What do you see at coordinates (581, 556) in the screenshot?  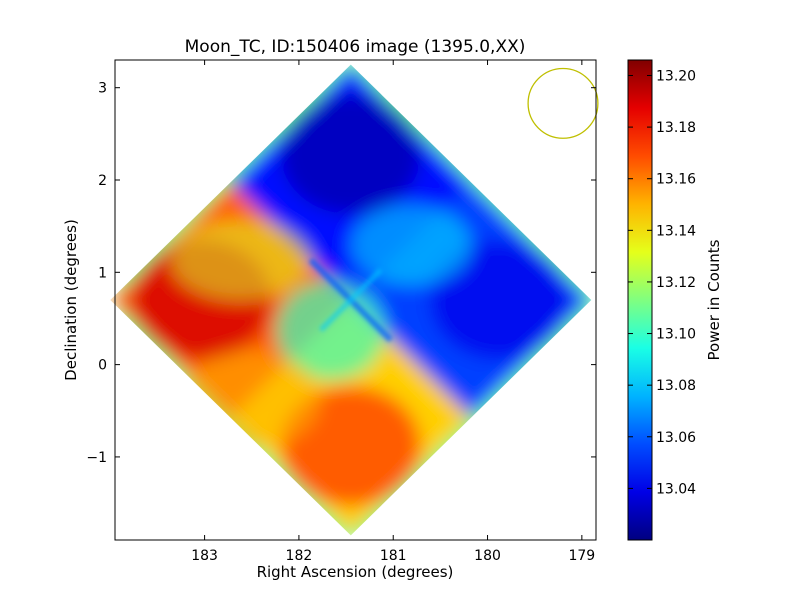 I see `x-tick-label: 179` at bounding box center [581, 556].